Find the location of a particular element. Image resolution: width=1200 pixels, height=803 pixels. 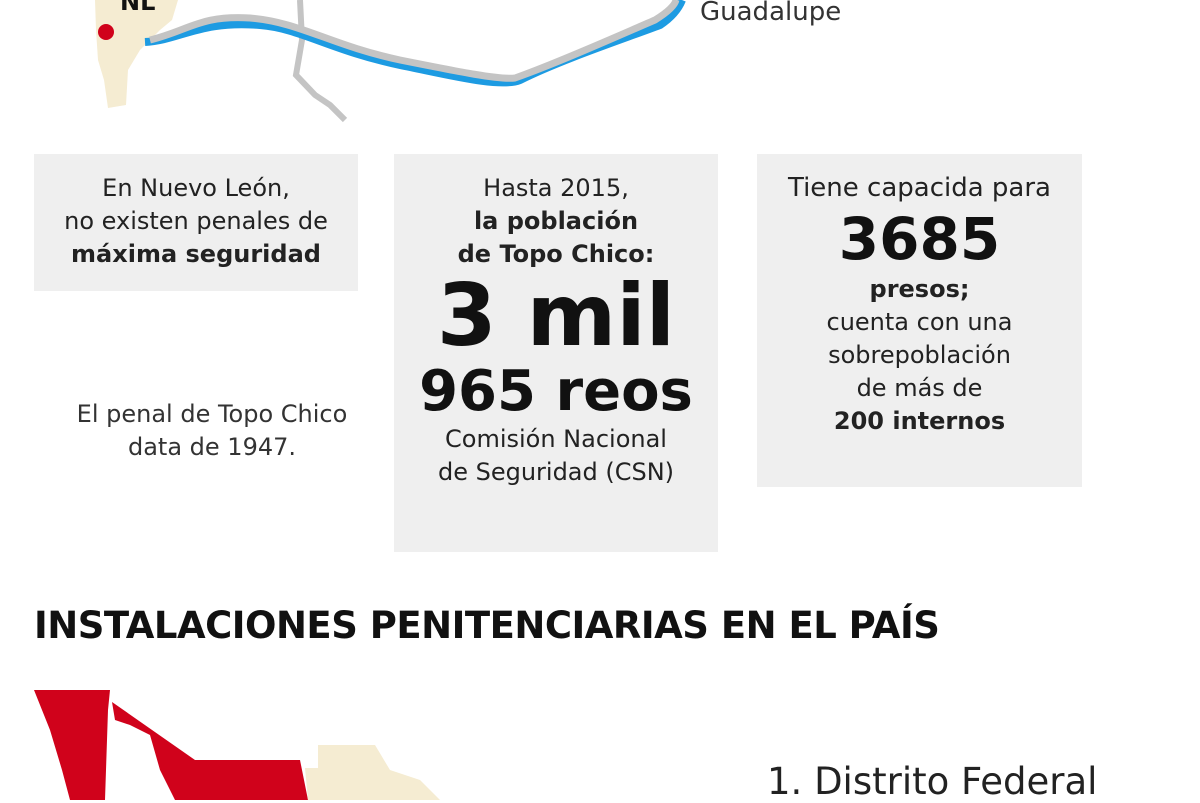

location-map is located at coordinates (390, 61).